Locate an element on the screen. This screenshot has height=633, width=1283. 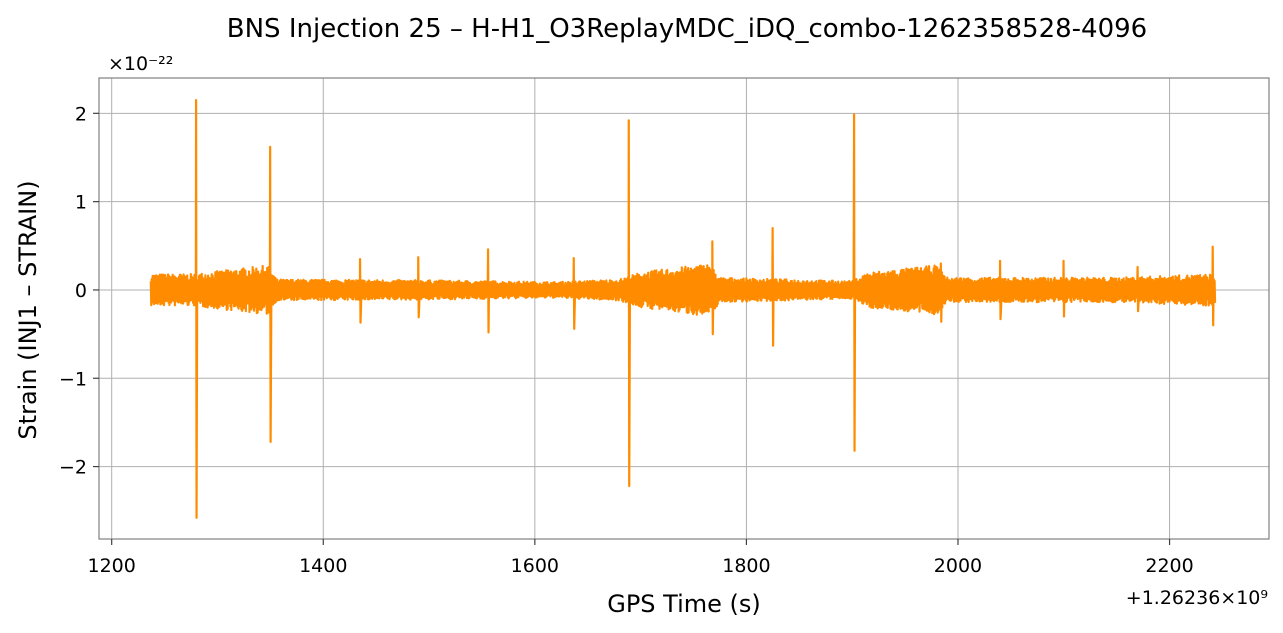
y-tick-label: 0 is located at coordinates (81, 291).